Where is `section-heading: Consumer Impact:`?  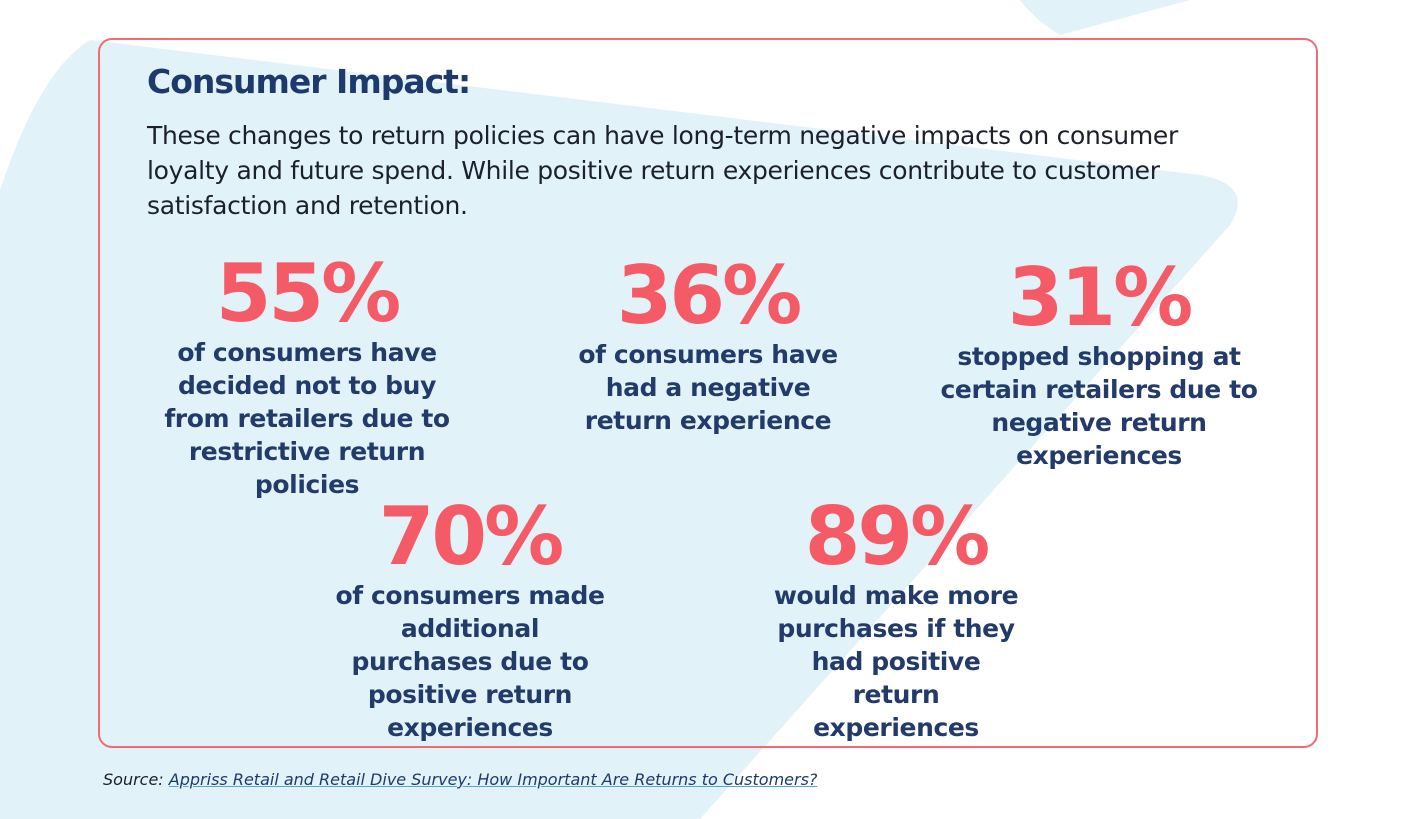
section-heading: Consumer Impact: is located at coordinates (309, 81).